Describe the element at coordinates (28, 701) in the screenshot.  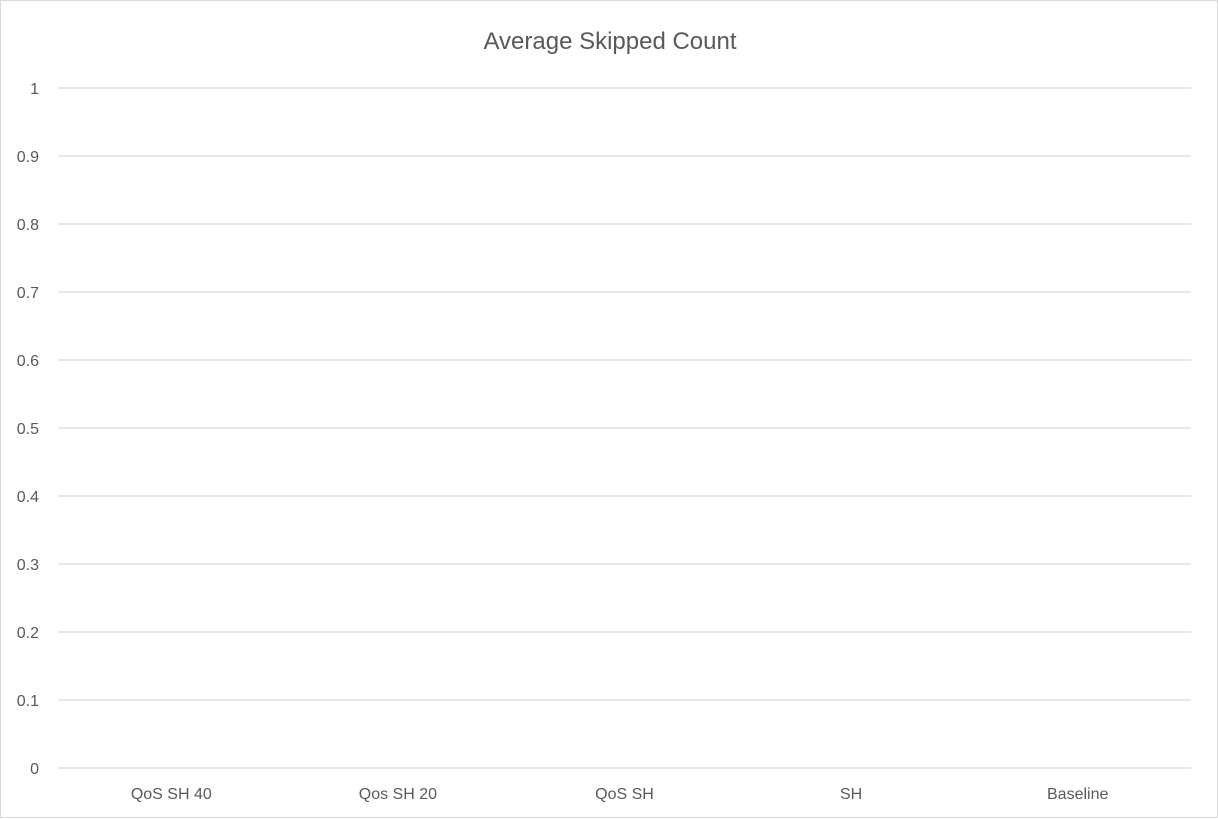
I see `y-tick-label: 0.1` at that location.